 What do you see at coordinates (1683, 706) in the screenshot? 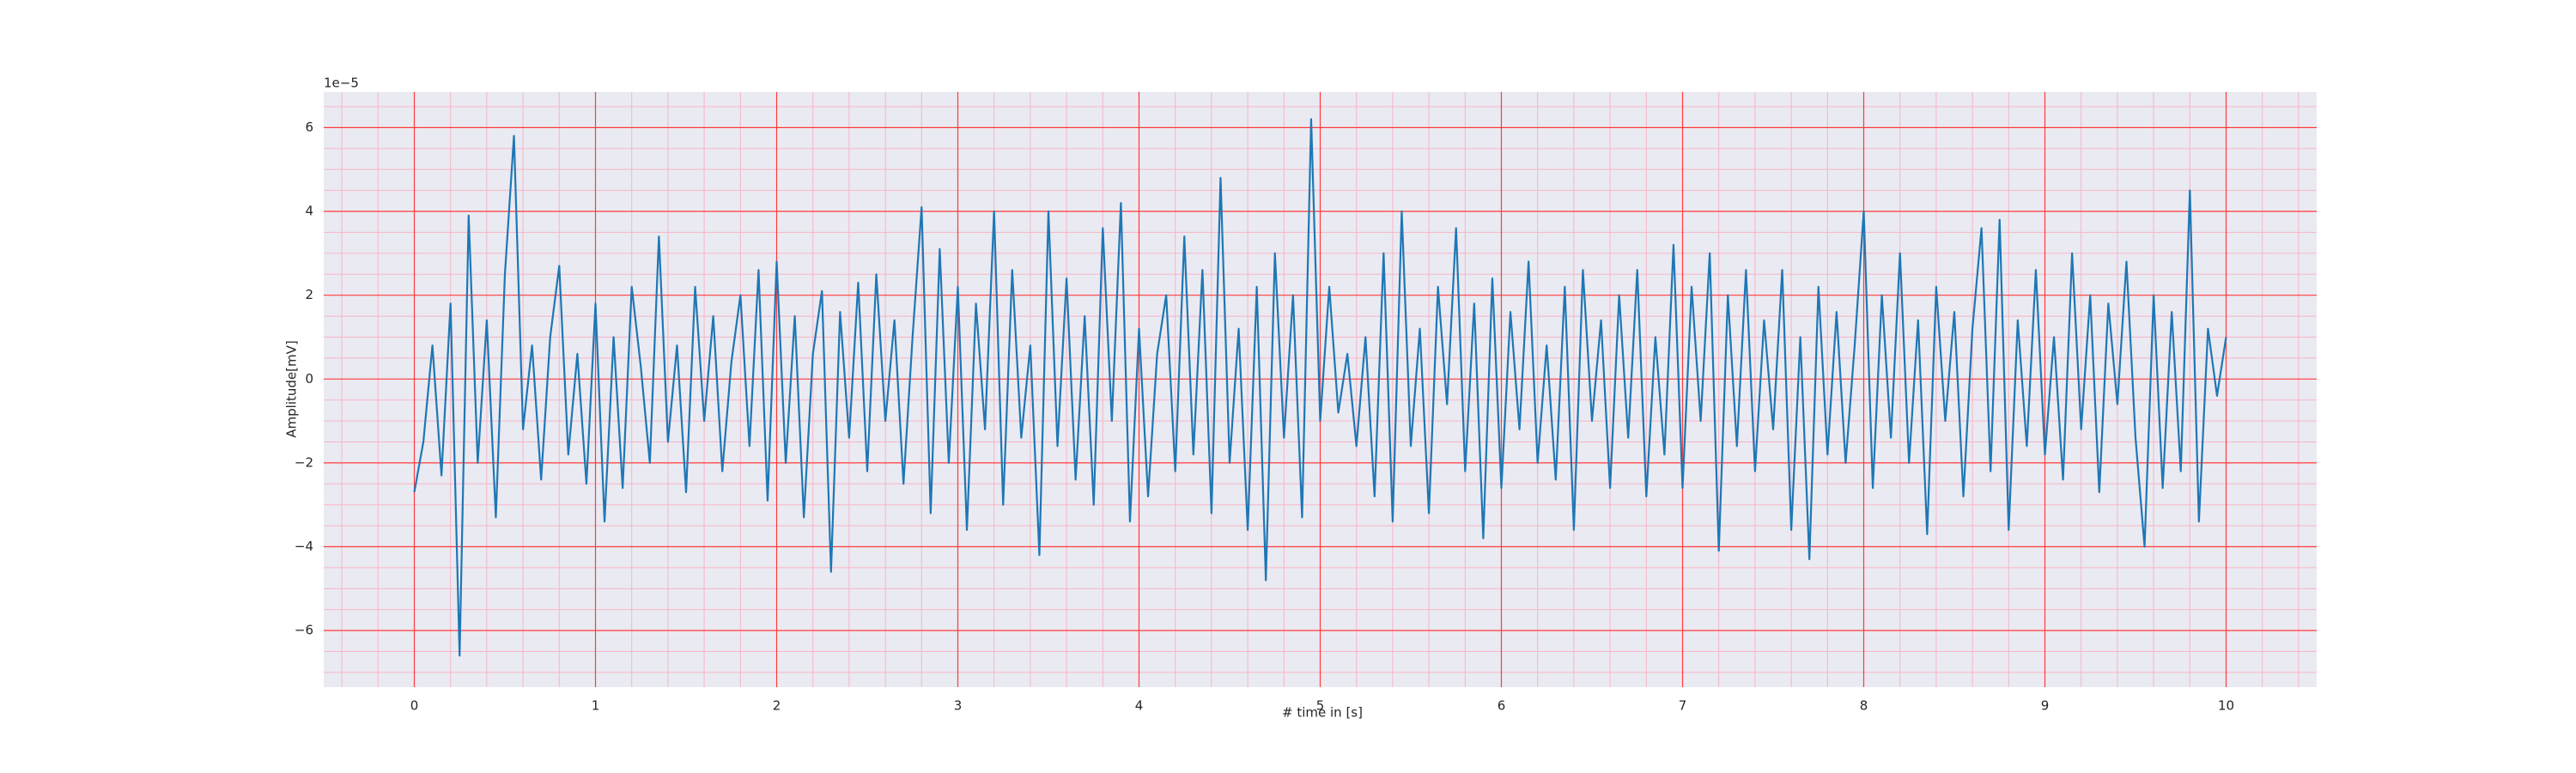
I see `x-tick-label: 7` at bounding box center [1683, 706].